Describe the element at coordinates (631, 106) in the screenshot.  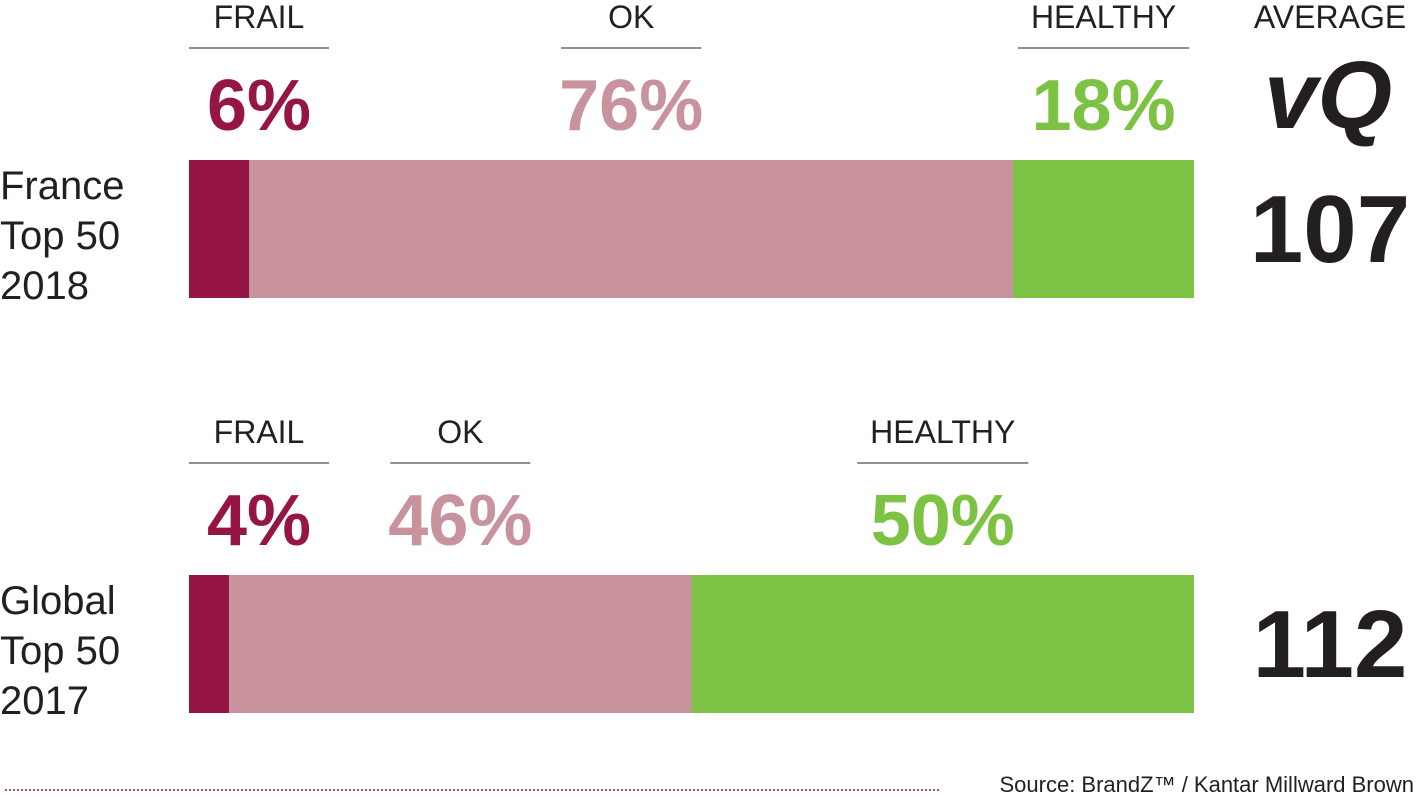
I see `value-label: 76%` at that location.